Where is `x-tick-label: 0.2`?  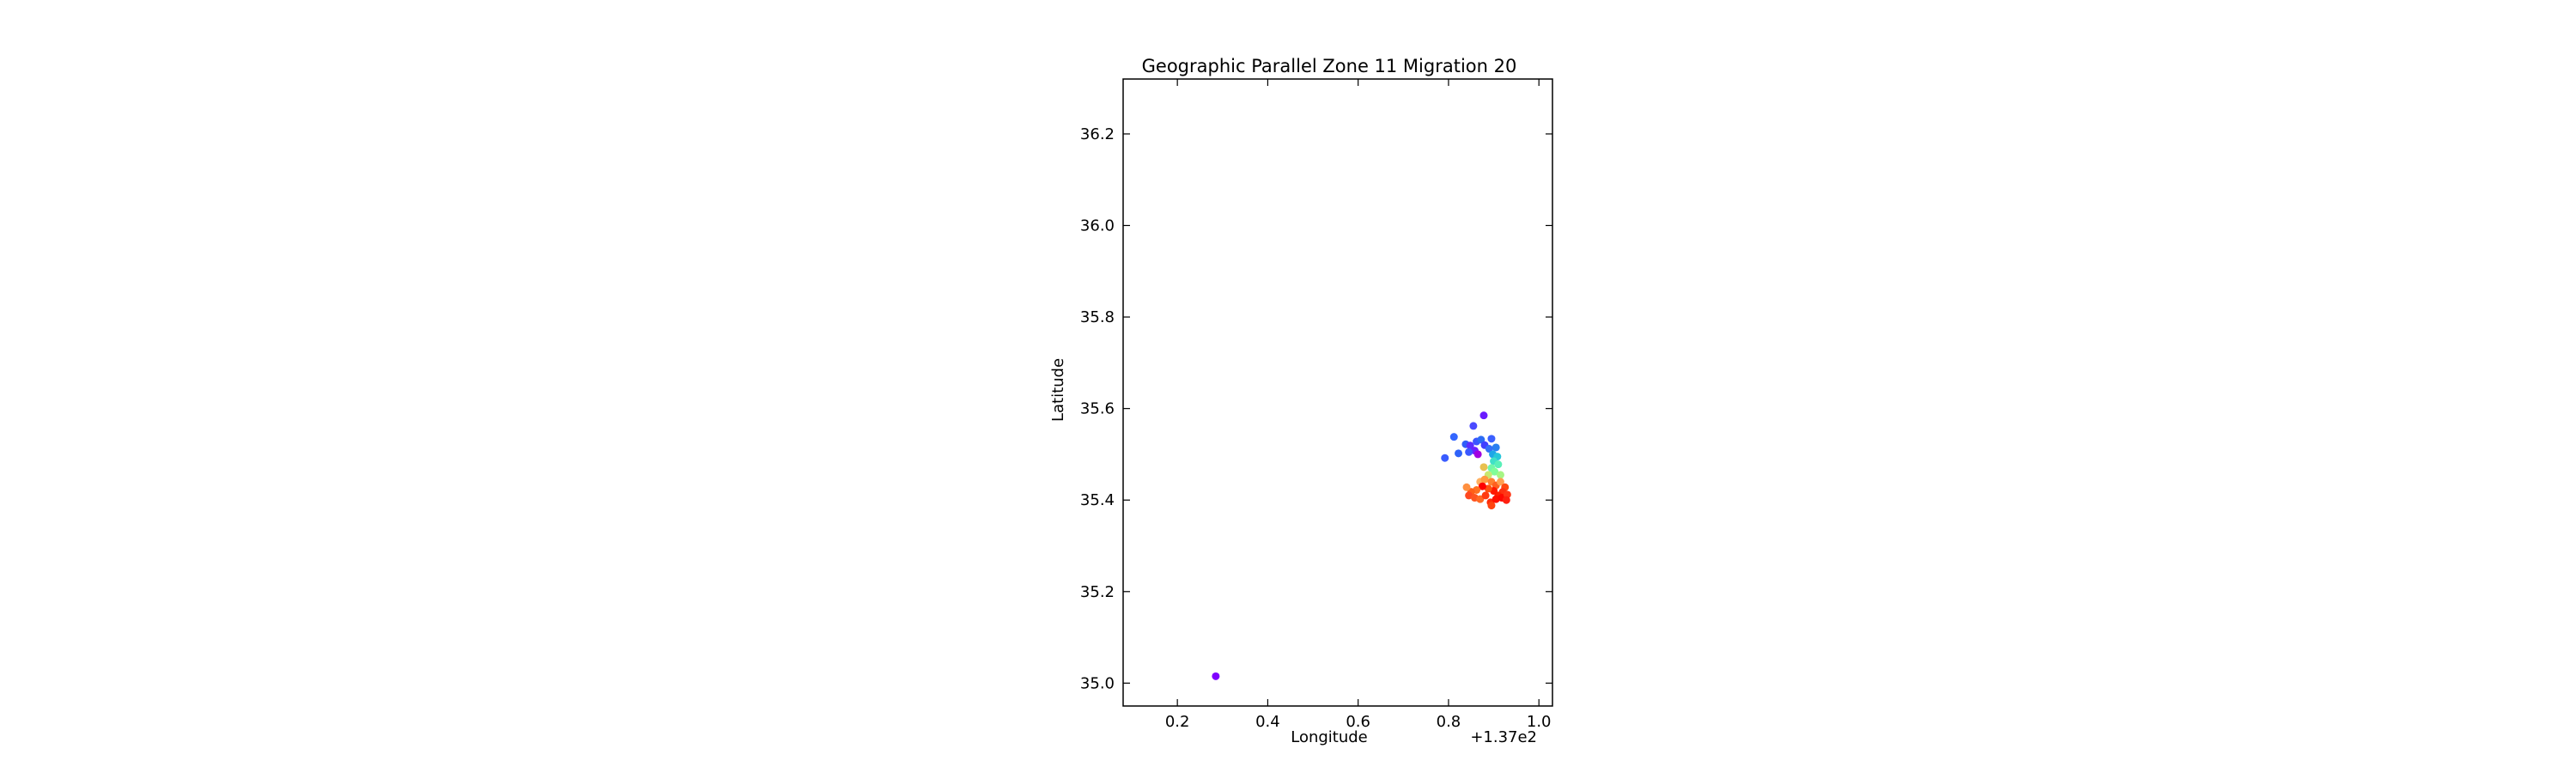
x-tick-label: 0.2 is located at coordinates (1177, 722).